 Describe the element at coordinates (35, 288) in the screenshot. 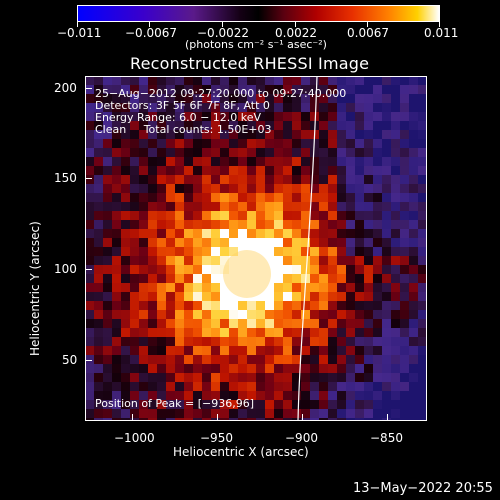

I see `y-axis-label: Heliocentric Y (arcsec)` at that location.